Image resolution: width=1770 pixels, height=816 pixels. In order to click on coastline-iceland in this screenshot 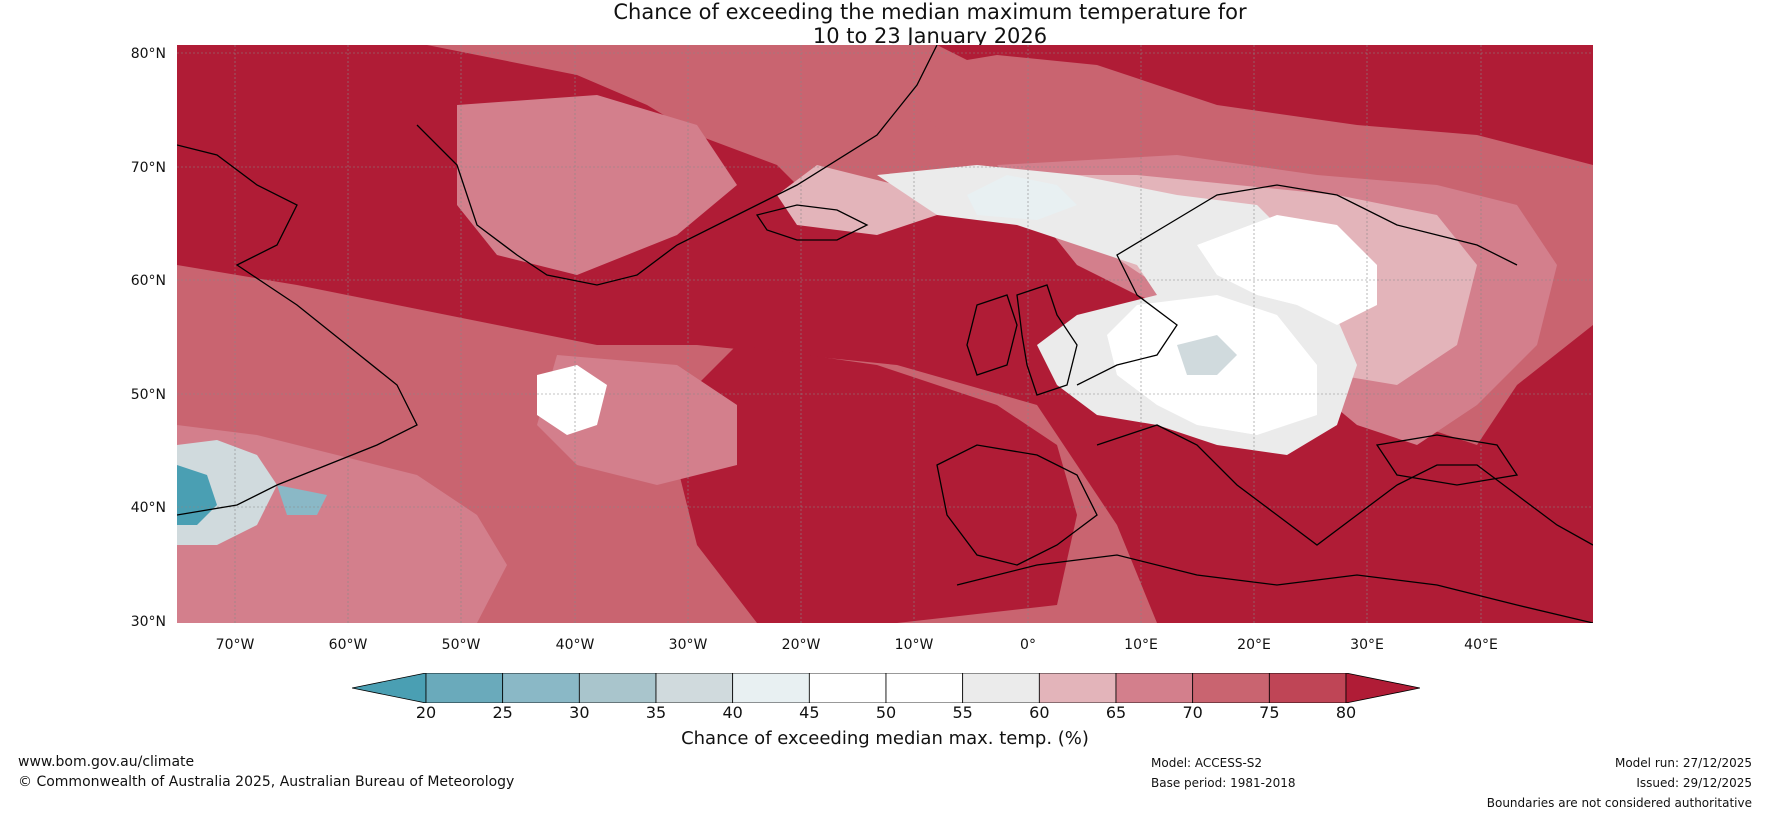, I will do `click(812, 222)`.